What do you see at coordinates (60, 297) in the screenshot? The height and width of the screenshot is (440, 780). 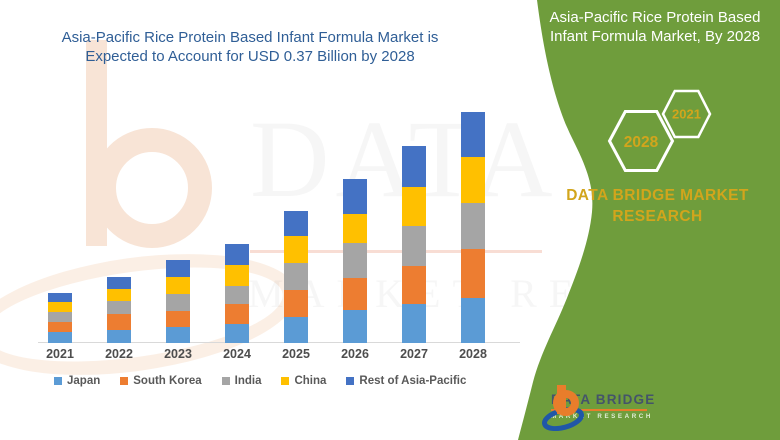 I see `bar-segment-rest-of-asia-pacific-2021` at bounding box center [60, 297].